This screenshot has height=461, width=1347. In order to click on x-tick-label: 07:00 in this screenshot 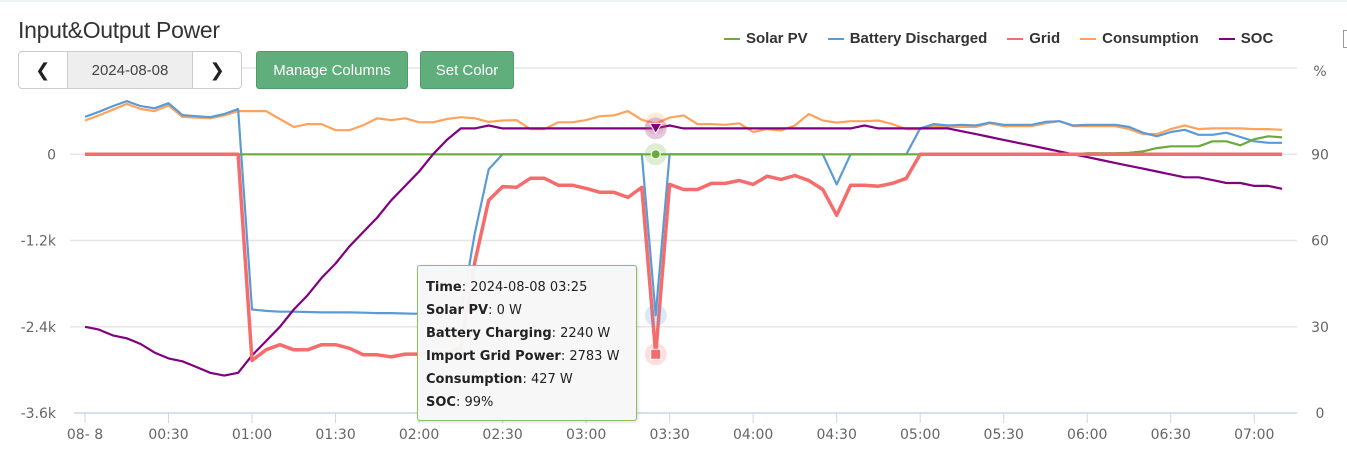, I will do `click(1254, 435)`.